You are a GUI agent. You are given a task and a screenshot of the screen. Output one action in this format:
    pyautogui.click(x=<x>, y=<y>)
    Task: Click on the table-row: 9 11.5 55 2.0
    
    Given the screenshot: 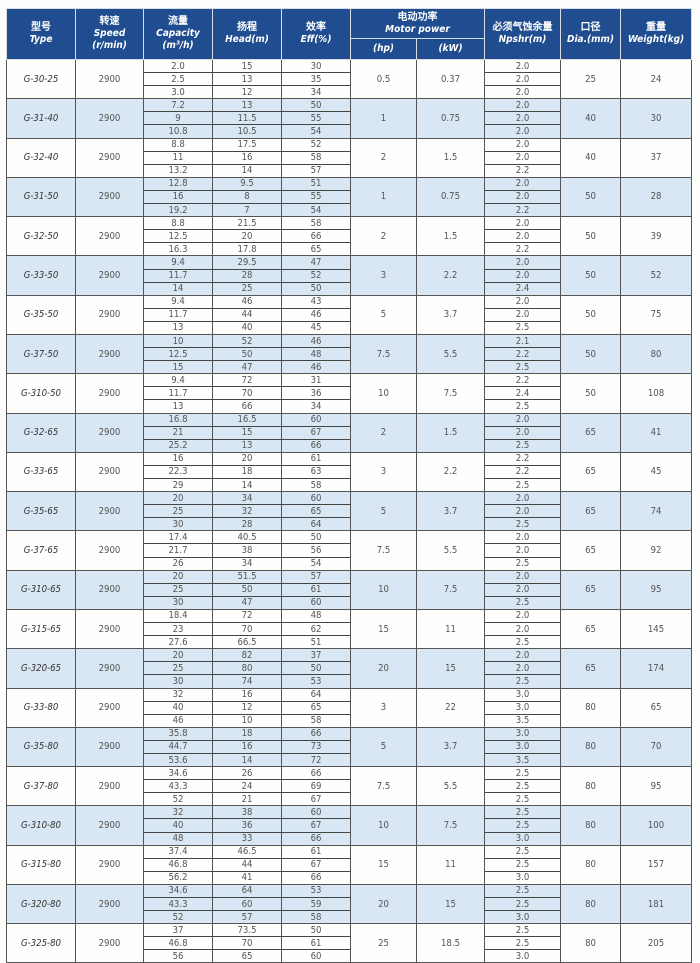 What is the action you would take?
    pyautogui.click(x=349, y=118)
    